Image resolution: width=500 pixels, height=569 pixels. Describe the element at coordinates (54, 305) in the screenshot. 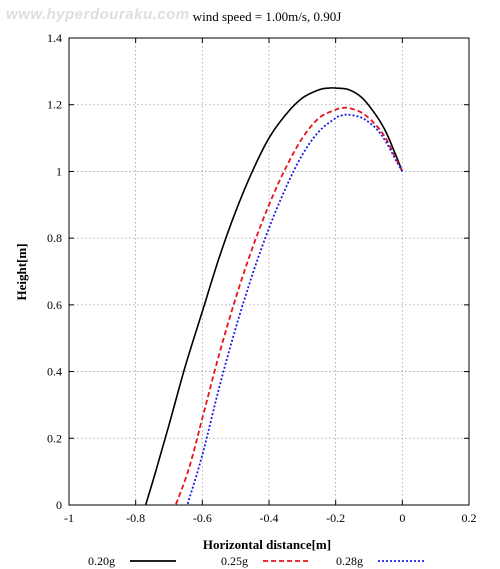

I see `y-tick-label: 0.6` at that location.